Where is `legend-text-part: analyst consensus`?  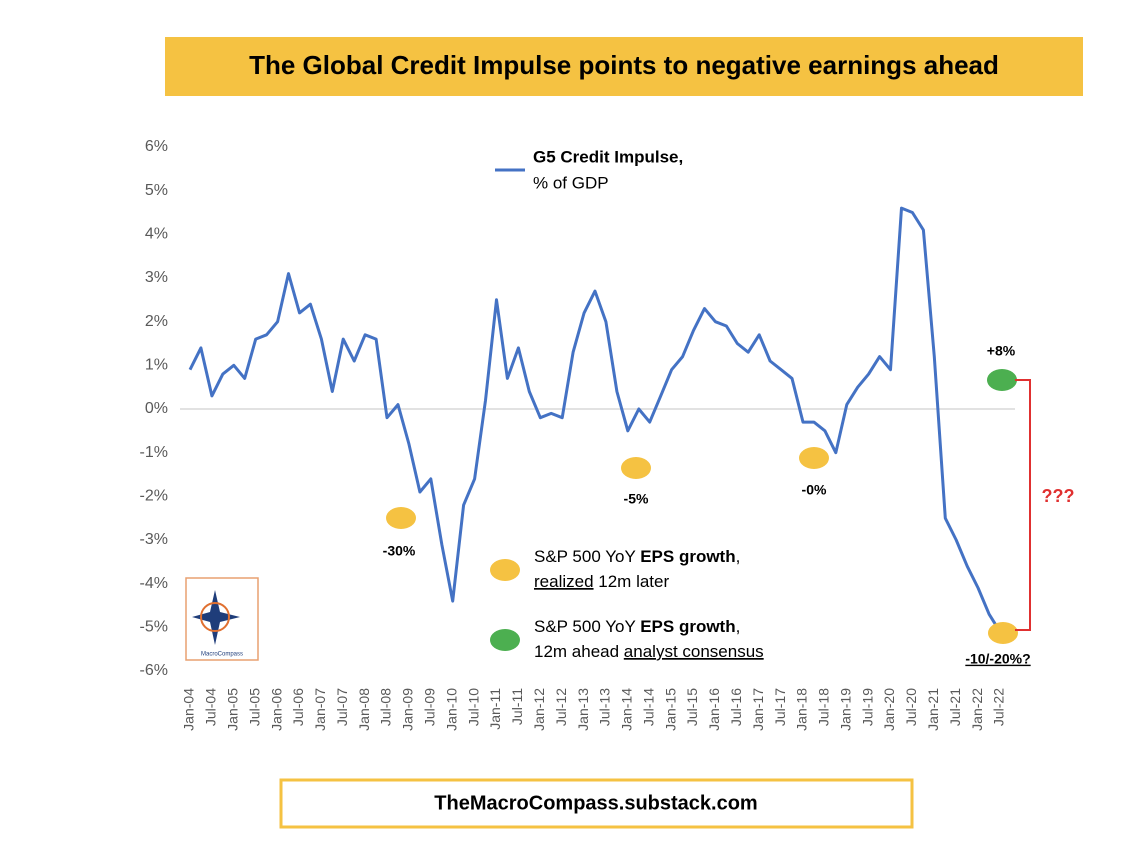
legend-text-part: analyst consensus is located at coordinates (694, 651).